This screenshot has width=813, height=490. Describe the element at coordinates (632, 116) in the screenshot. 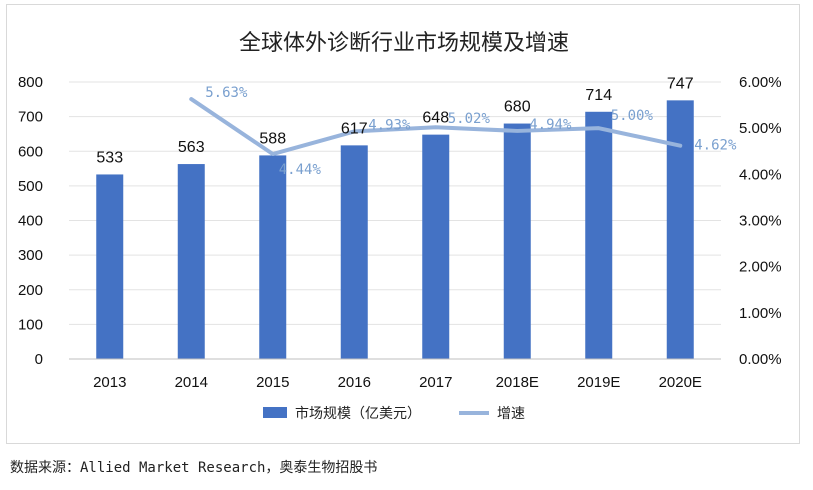

I see `rate-data-label: 5.00%` at that location.